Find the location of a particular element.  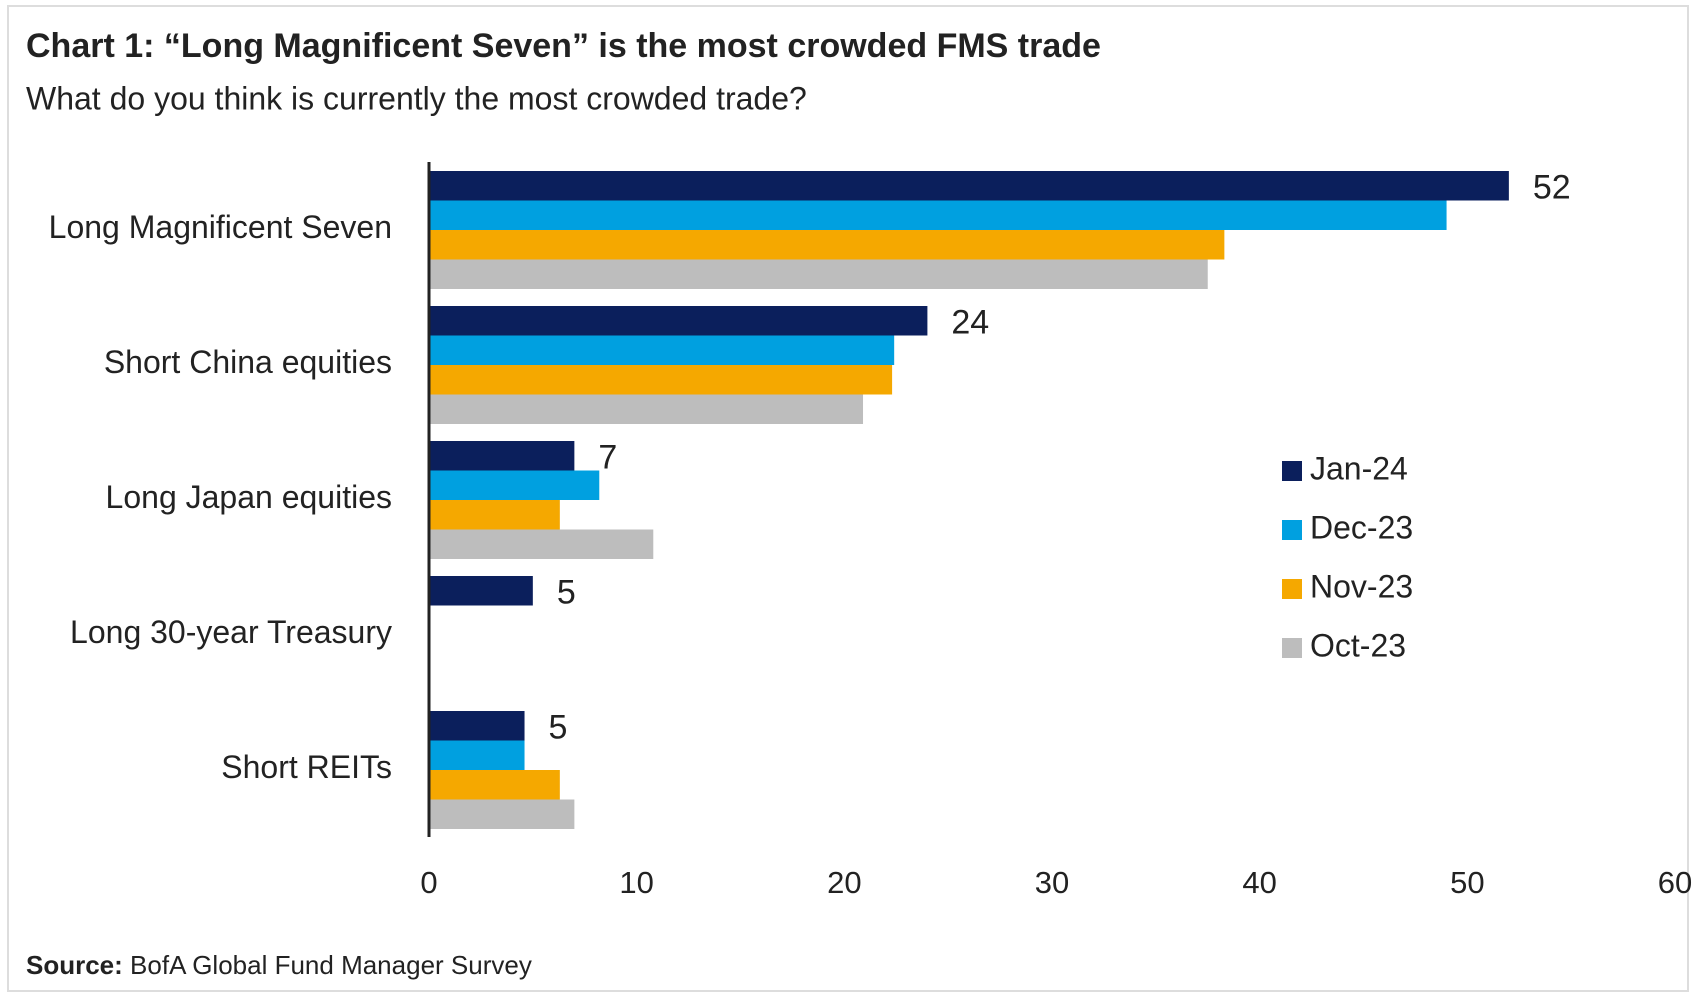

x-tick-label: 20 is located at coordinates (844, 882).